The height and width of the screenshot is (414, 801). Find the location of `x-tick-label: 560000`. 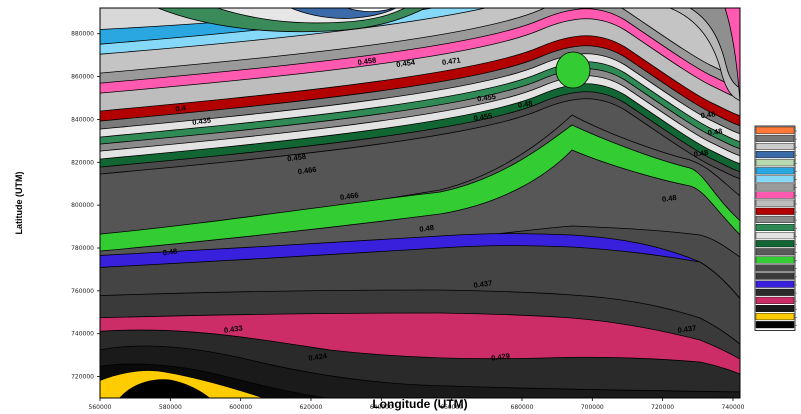

x-tick-label: 560000 is located at coordinates (100, 407).